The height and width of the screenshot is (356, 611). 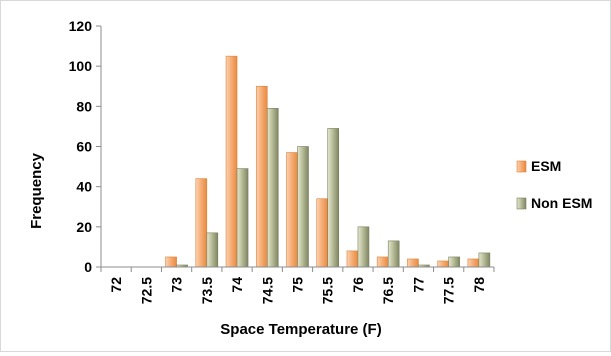 I want to click on x-tick-label: 72, so click(x=116, y=285).